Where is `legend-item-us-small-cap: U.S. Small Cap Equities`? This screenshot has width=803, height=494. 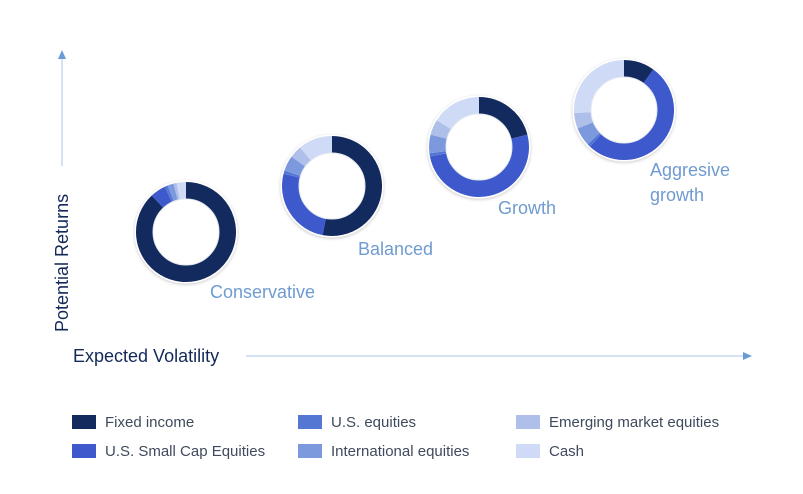 legend-item-us-small-cap: U.S. Small Cap Equities is located at coordinates (168, 451).